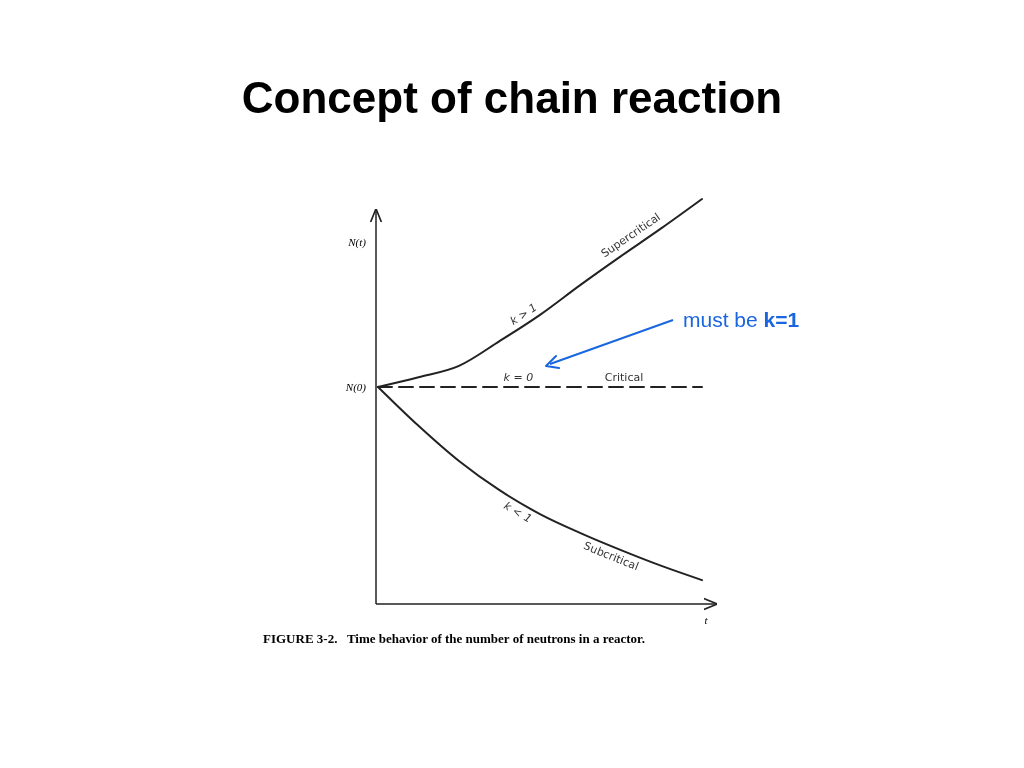 The image size is (1024, 768). What do you see at coordinates (517, 512) in the screenshot?
I see `annotation: k < 1` at bounding box center [517, 512].